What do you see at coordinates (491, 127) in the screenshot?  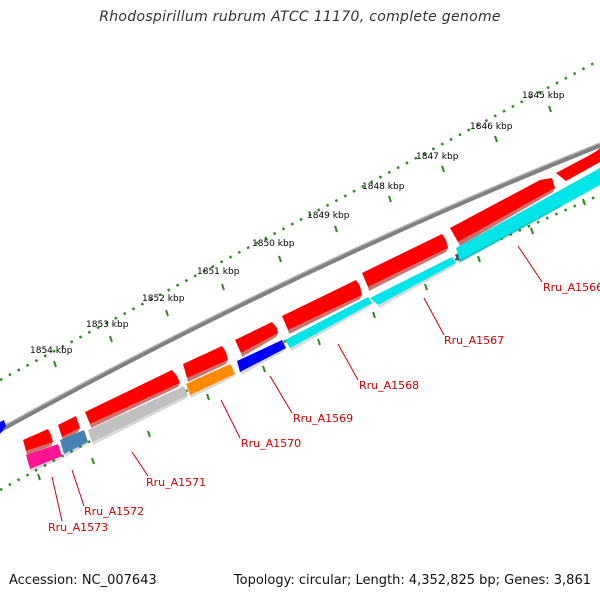 I see `scale-label: 1846 kbp` at bounding box center [491, 127].